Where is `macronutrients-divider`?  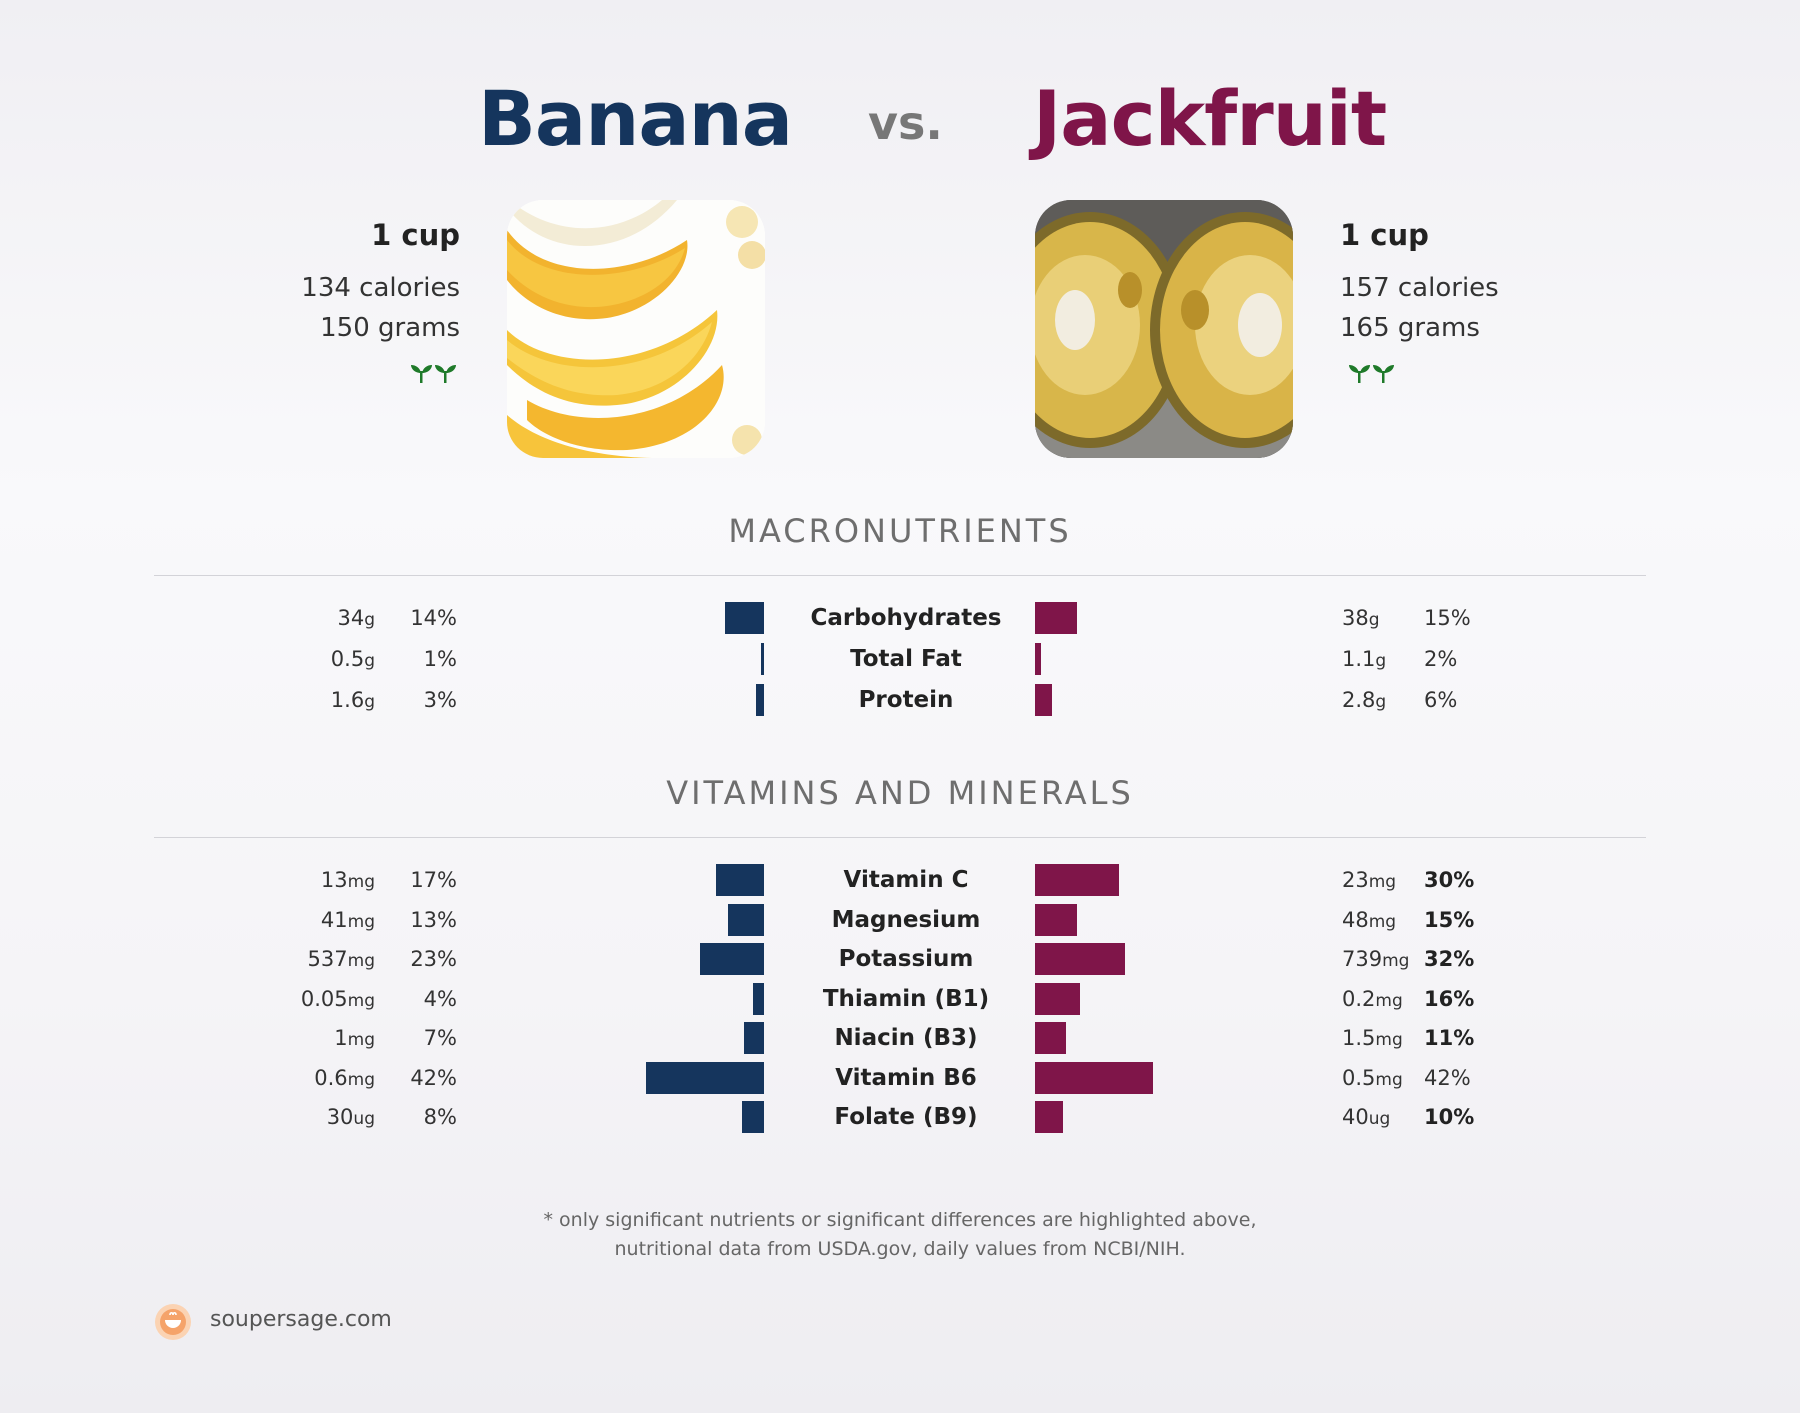
macronutrients-divider is located at coordinates (900, 575).